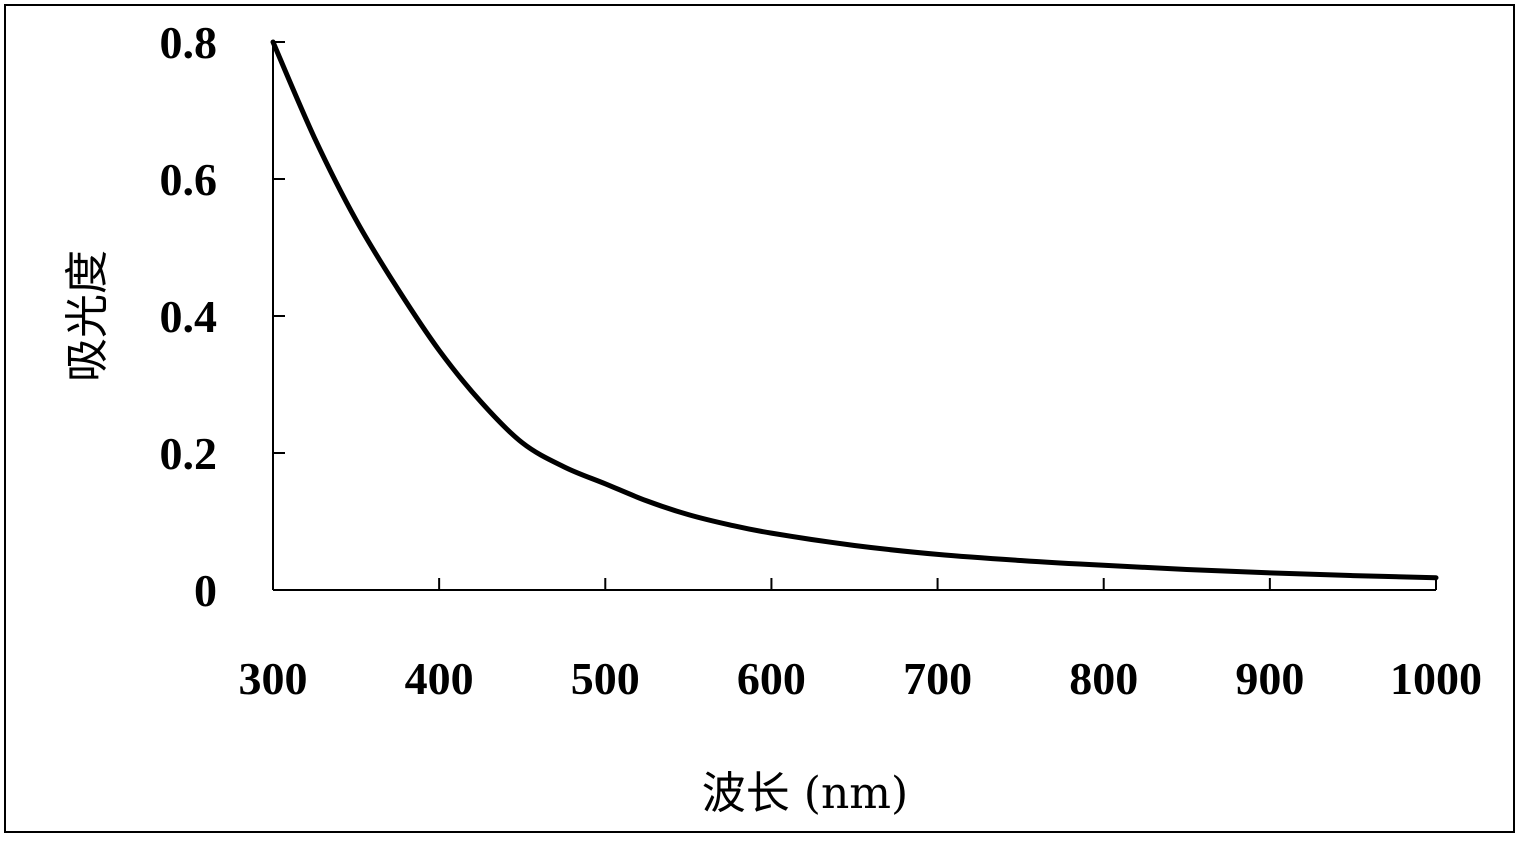 The image size is (1523, 841). What do you see at coordinates (205, 590) in the screenshot?
I see `y-tick-label: 0` at bounding box center [205, 590].